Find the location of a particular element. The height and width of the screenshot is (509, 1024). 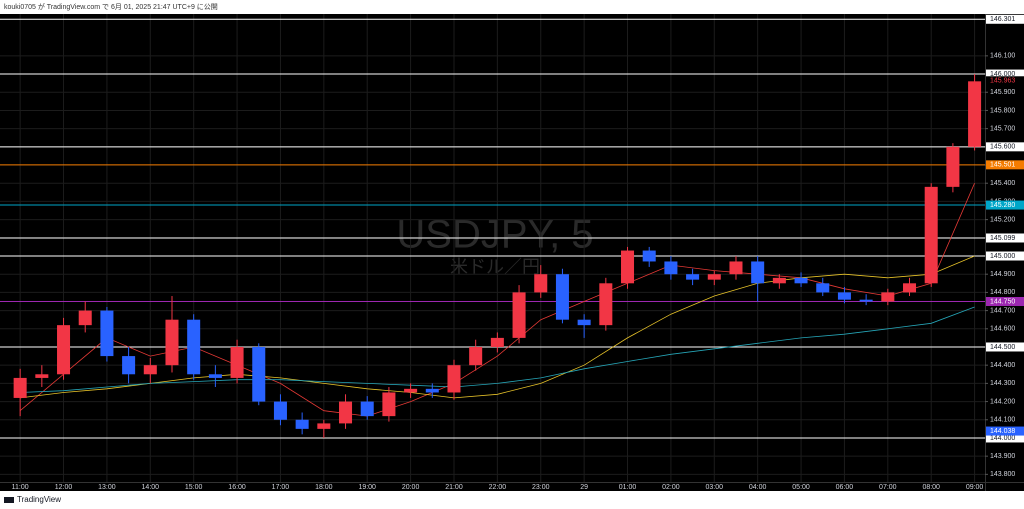

y-tick-label: 144.600 is located at coordinates (1002, 329).